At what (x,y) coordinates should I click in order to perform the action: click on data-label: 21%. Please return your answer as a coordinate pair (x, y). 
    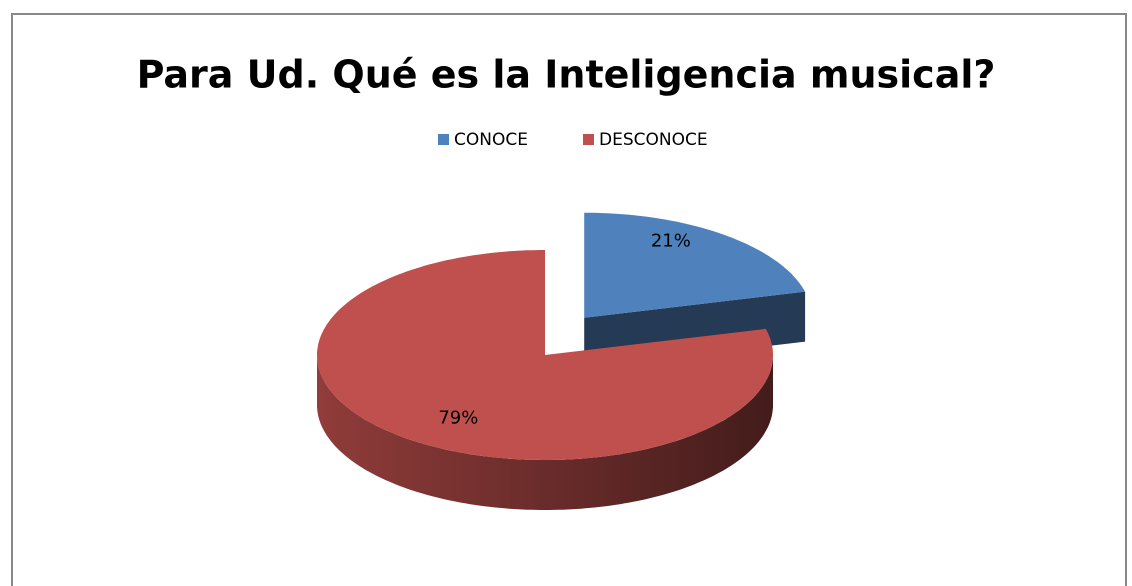
    Looking at the image, I should click on (671, 240).